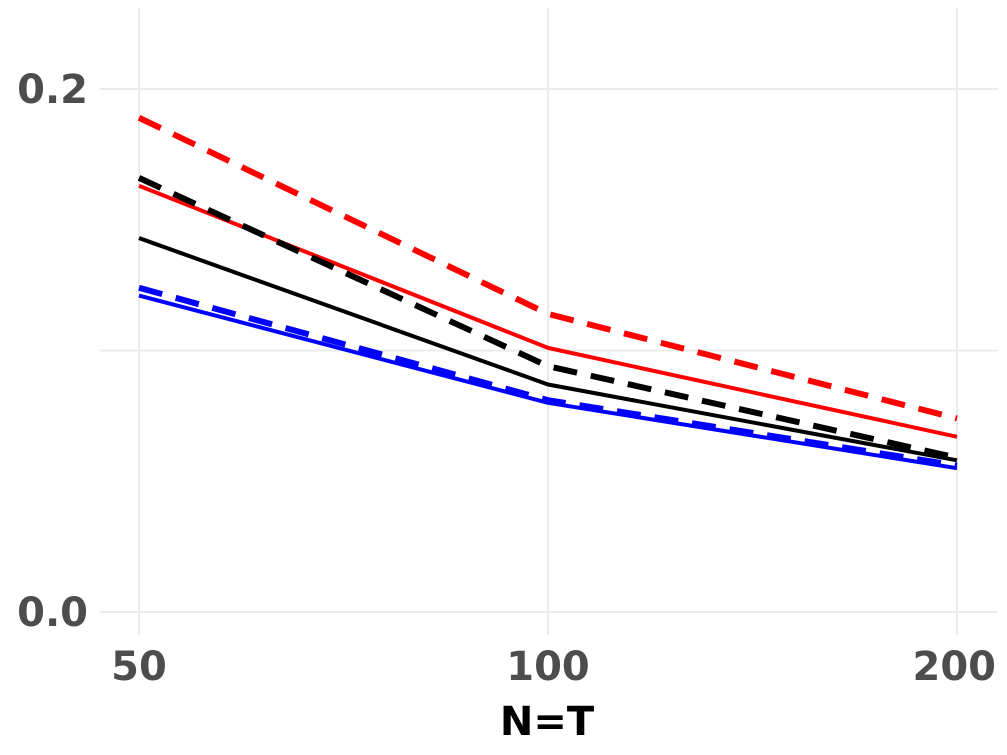 This screenshot has height=755, width=1007. Describe the element at coordinates (955, 667) in the screenshot. I see `x-tick-label: 200` at that location.